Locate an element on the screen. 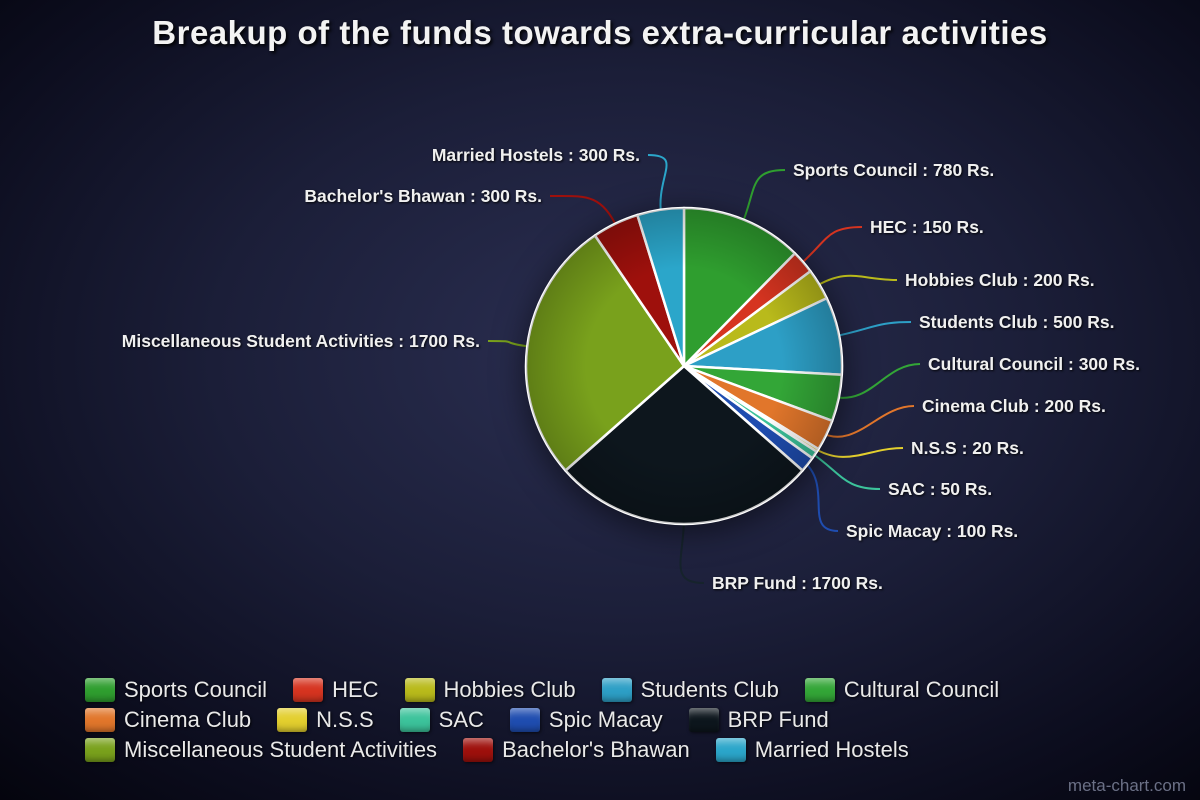 Image resolution: width=1200 pixels, height=800 pixels. legend-item-sac: SAC is located at coordinates (441, 719).